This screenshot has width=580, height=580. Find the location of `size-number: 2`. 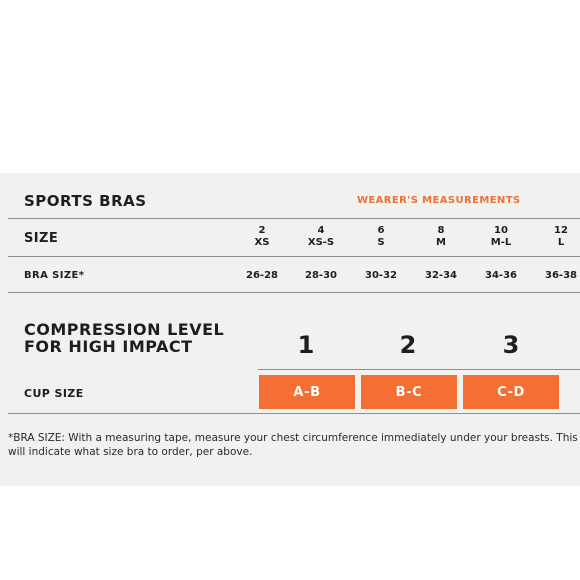

size-number: 2 is located at coordinates (262, 230).